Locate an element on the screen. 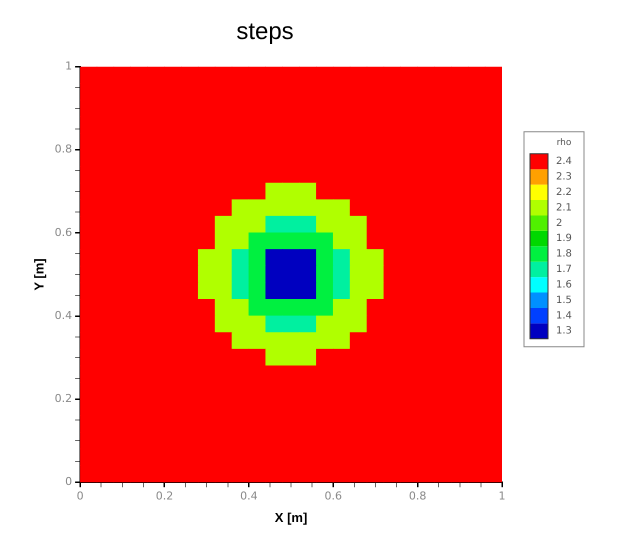  color-bar-label: 1.6 is located at coordinates (564, 284).